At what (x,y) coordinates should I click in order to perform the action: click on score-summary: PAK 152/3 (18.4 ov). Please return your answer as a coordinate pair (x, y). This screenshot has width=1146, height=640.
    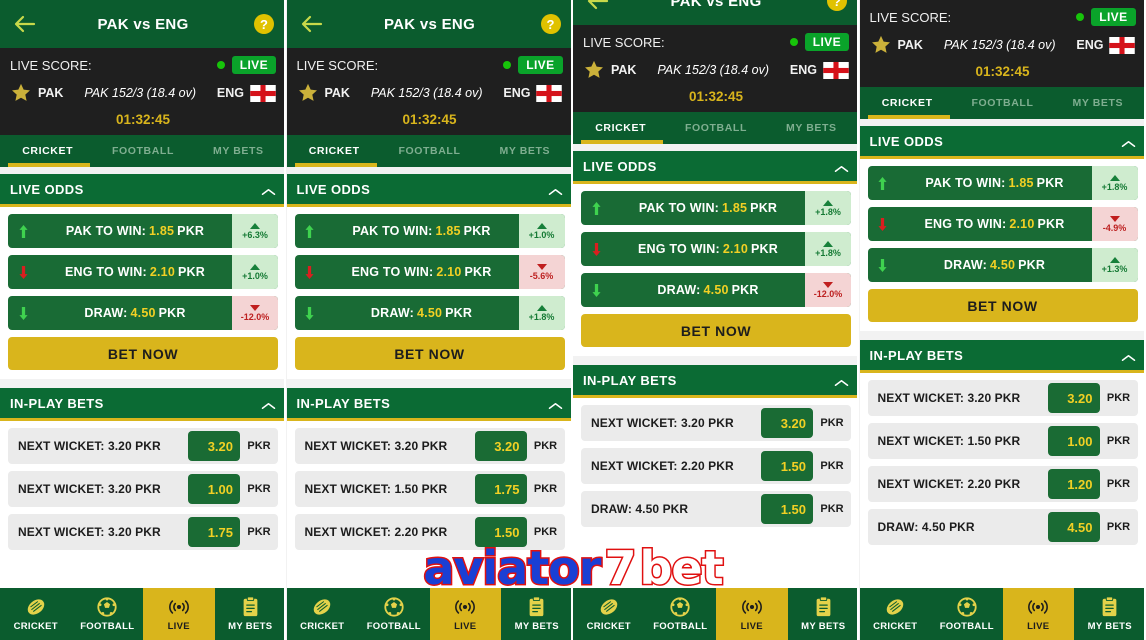
    Looking at the image, I should click on (999, 45).